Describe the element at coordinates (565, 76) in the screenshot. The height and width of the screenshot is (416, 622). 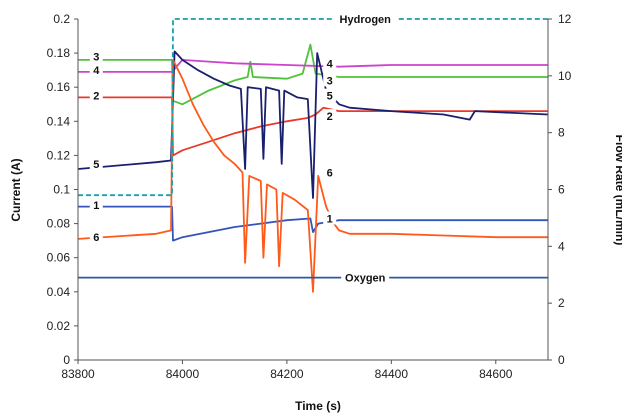
I see `y2-tick-label: 10` at that location.